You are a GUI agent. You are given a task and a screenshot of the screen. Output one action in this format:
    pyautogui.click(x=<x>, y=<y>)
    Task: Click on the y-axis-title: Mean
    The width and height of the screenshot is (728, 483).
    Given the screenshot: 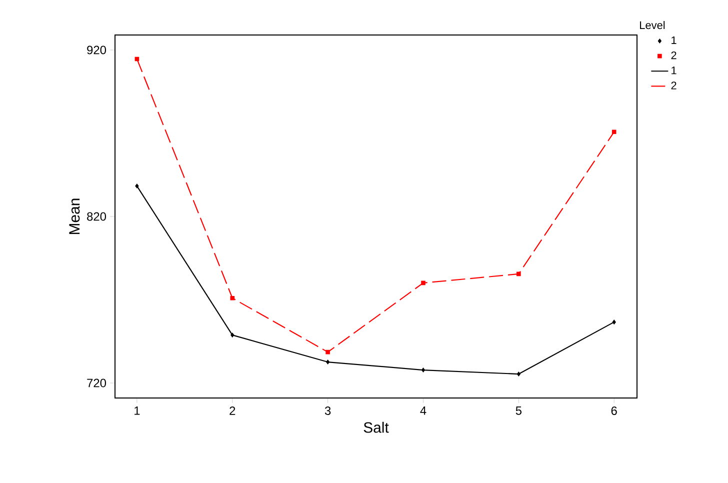 What is the action you would take?
    pyautogui.click(x=74, y=216)
    